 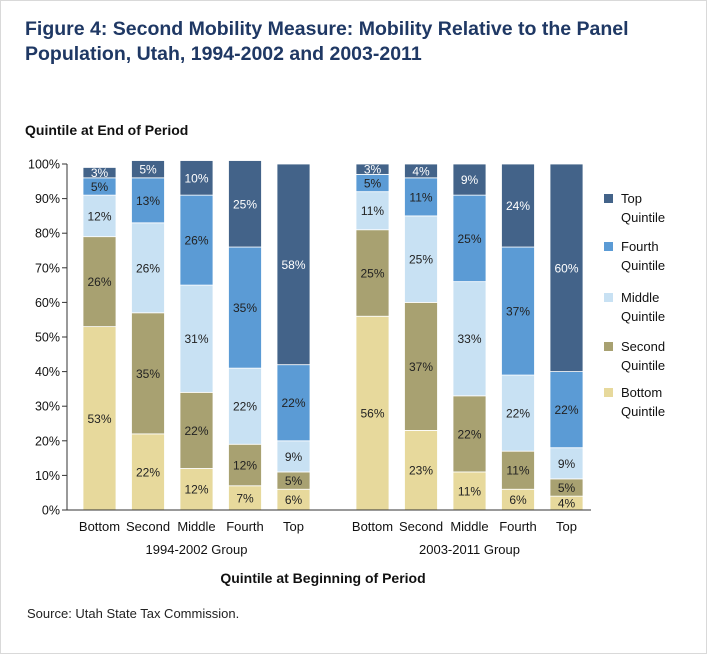 What do you see at coordinates (44, 165) in the screenshot?
I see `y-tick-label: 100%` at bounding box center [44, 165].